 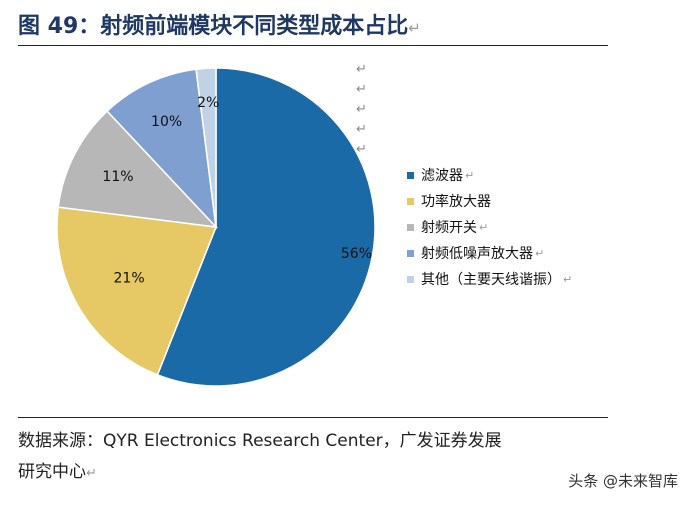 I want to click on legend-item-rf-switch: 射频开关 ↵, so click(x=489, y=227).